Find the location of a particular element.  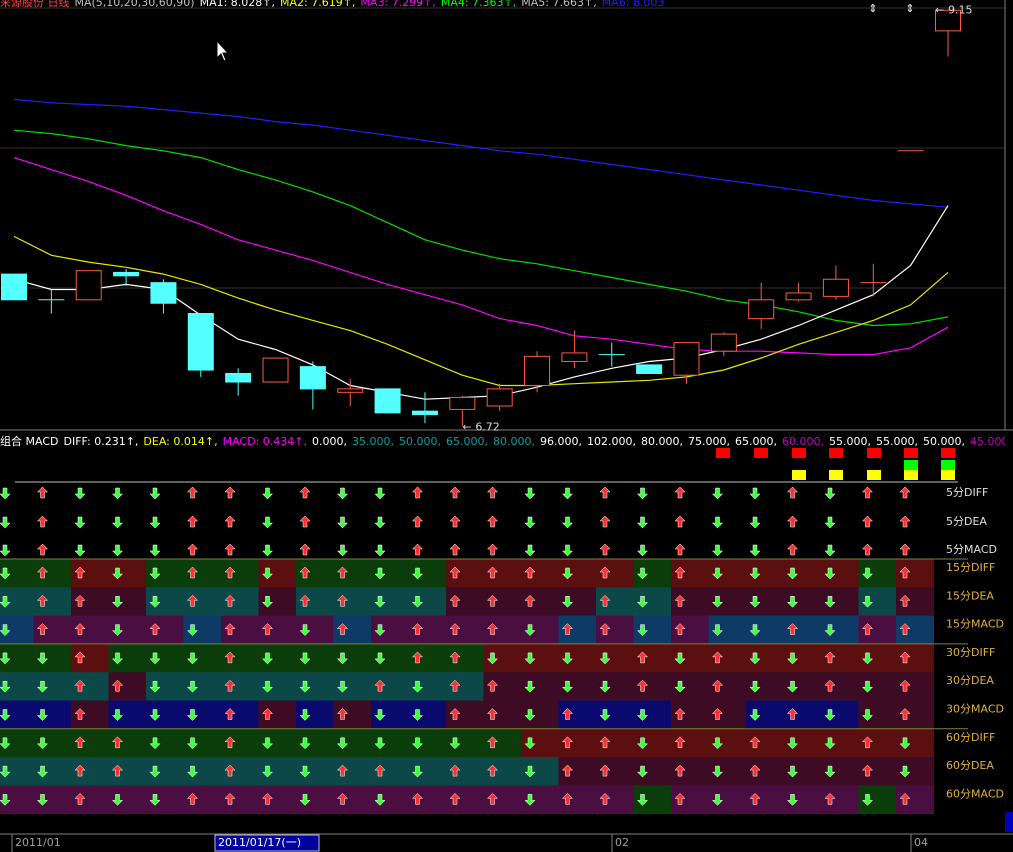

header-item: MA3: 7.299↑, is located at coordinates (398, 4).